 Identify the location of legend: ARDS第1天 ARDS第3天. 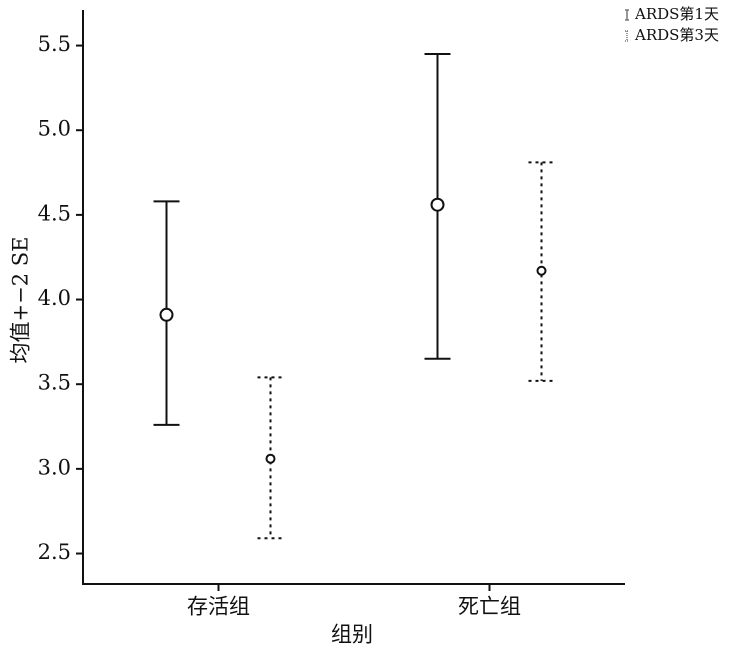
(672, 24).